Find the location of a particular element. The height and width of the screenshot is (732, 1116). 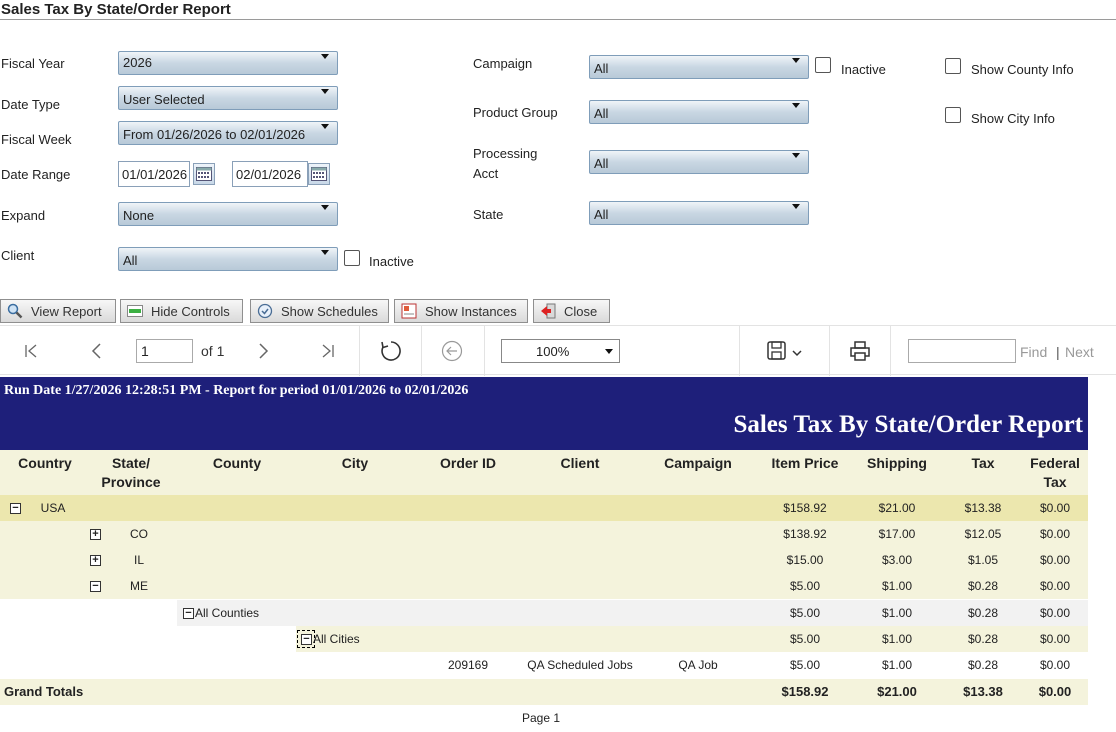

page-number-input: 1 is located at coordinates (164, 351).